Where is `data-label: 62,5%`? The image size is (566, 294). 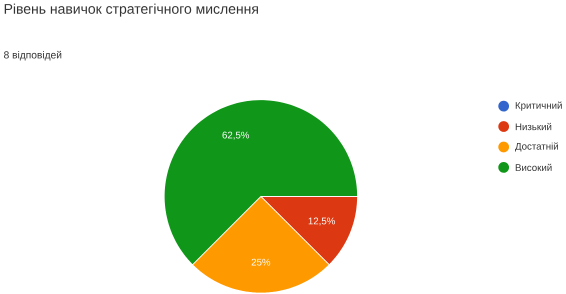 data-label: 62,5% is located at coordinates (236, 136).